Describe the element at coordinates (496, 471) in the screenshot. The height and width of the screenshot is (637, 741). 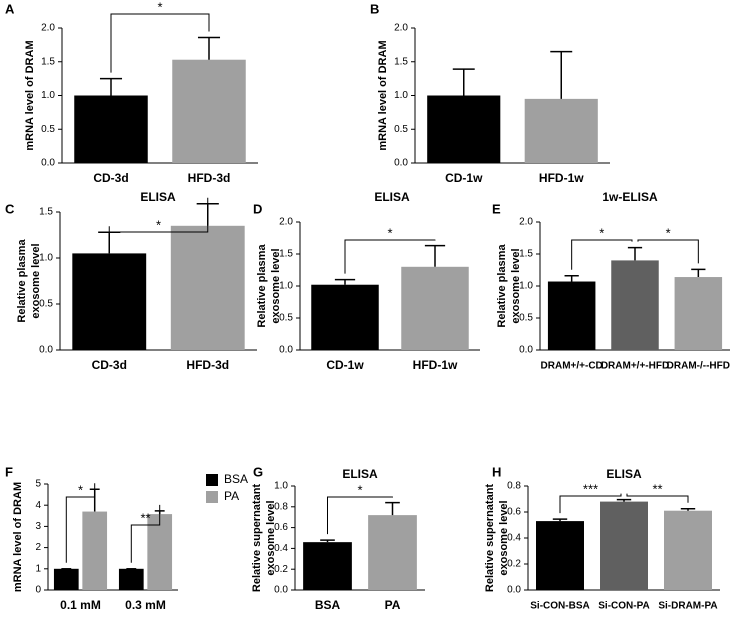
I see `panel-letter: H` at that location.